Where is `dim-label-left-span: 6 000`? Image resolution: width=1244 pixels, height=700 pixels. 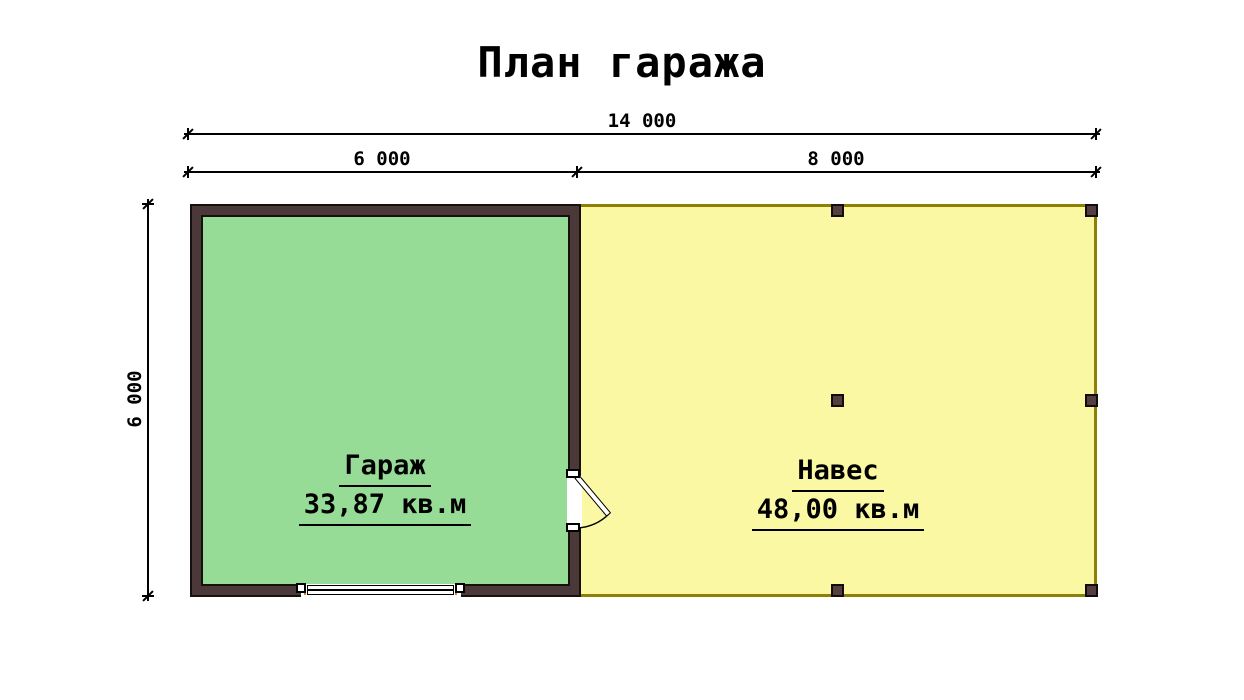
dim-label-left-span: 6 000 is located at coordinates (382, 159).